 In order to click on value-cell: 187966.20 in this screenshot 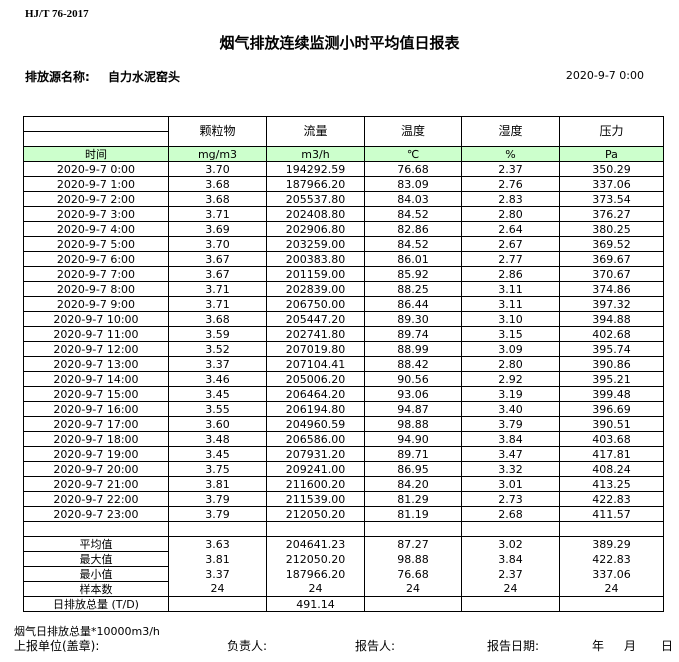, I will do `click(315, 574)`.